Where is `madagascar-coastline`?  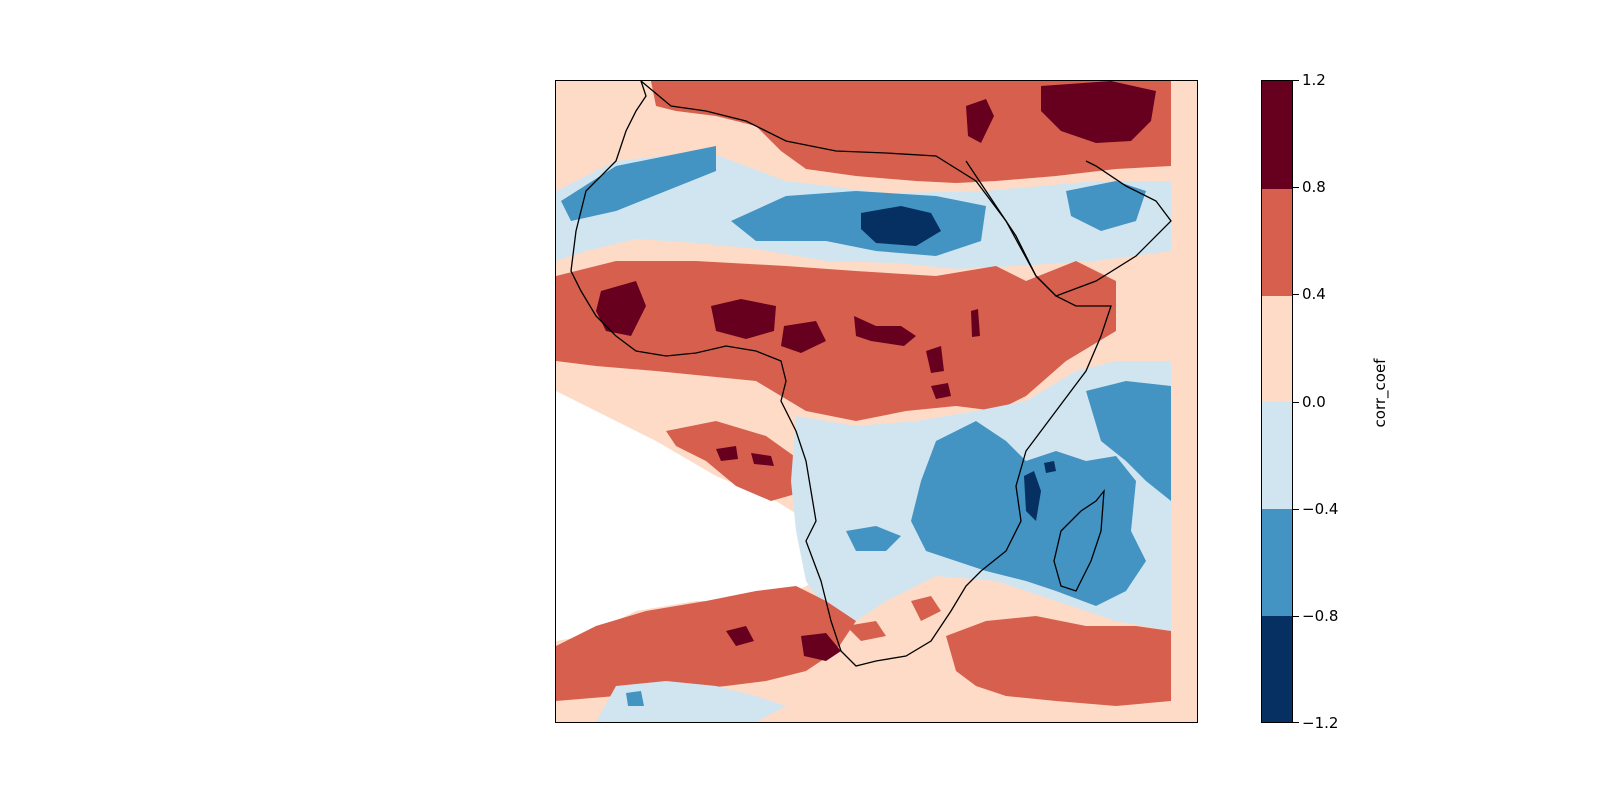 madagascar-coastline is located at coordinates (1079, 540).